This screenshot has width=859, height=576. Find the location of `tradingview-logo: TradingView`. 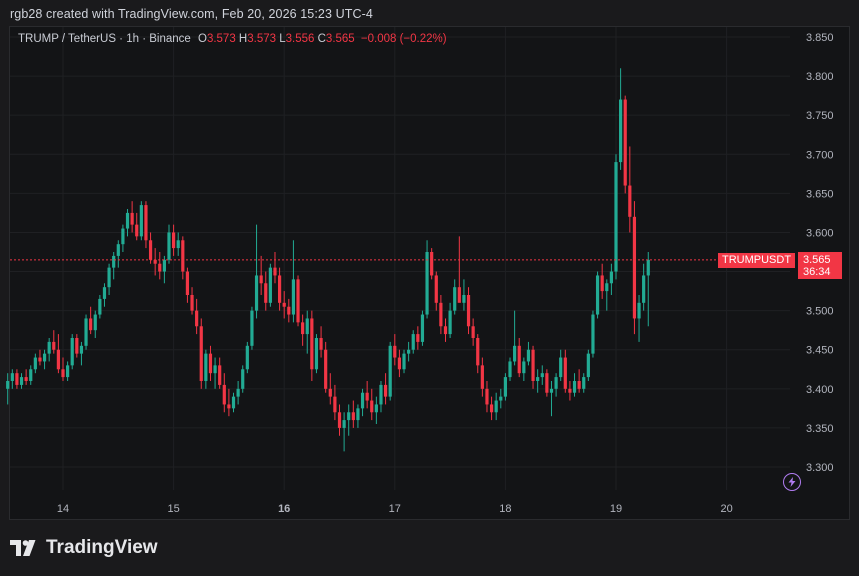

tradingview-logo: TradingView is located at coordinates (84, 548).